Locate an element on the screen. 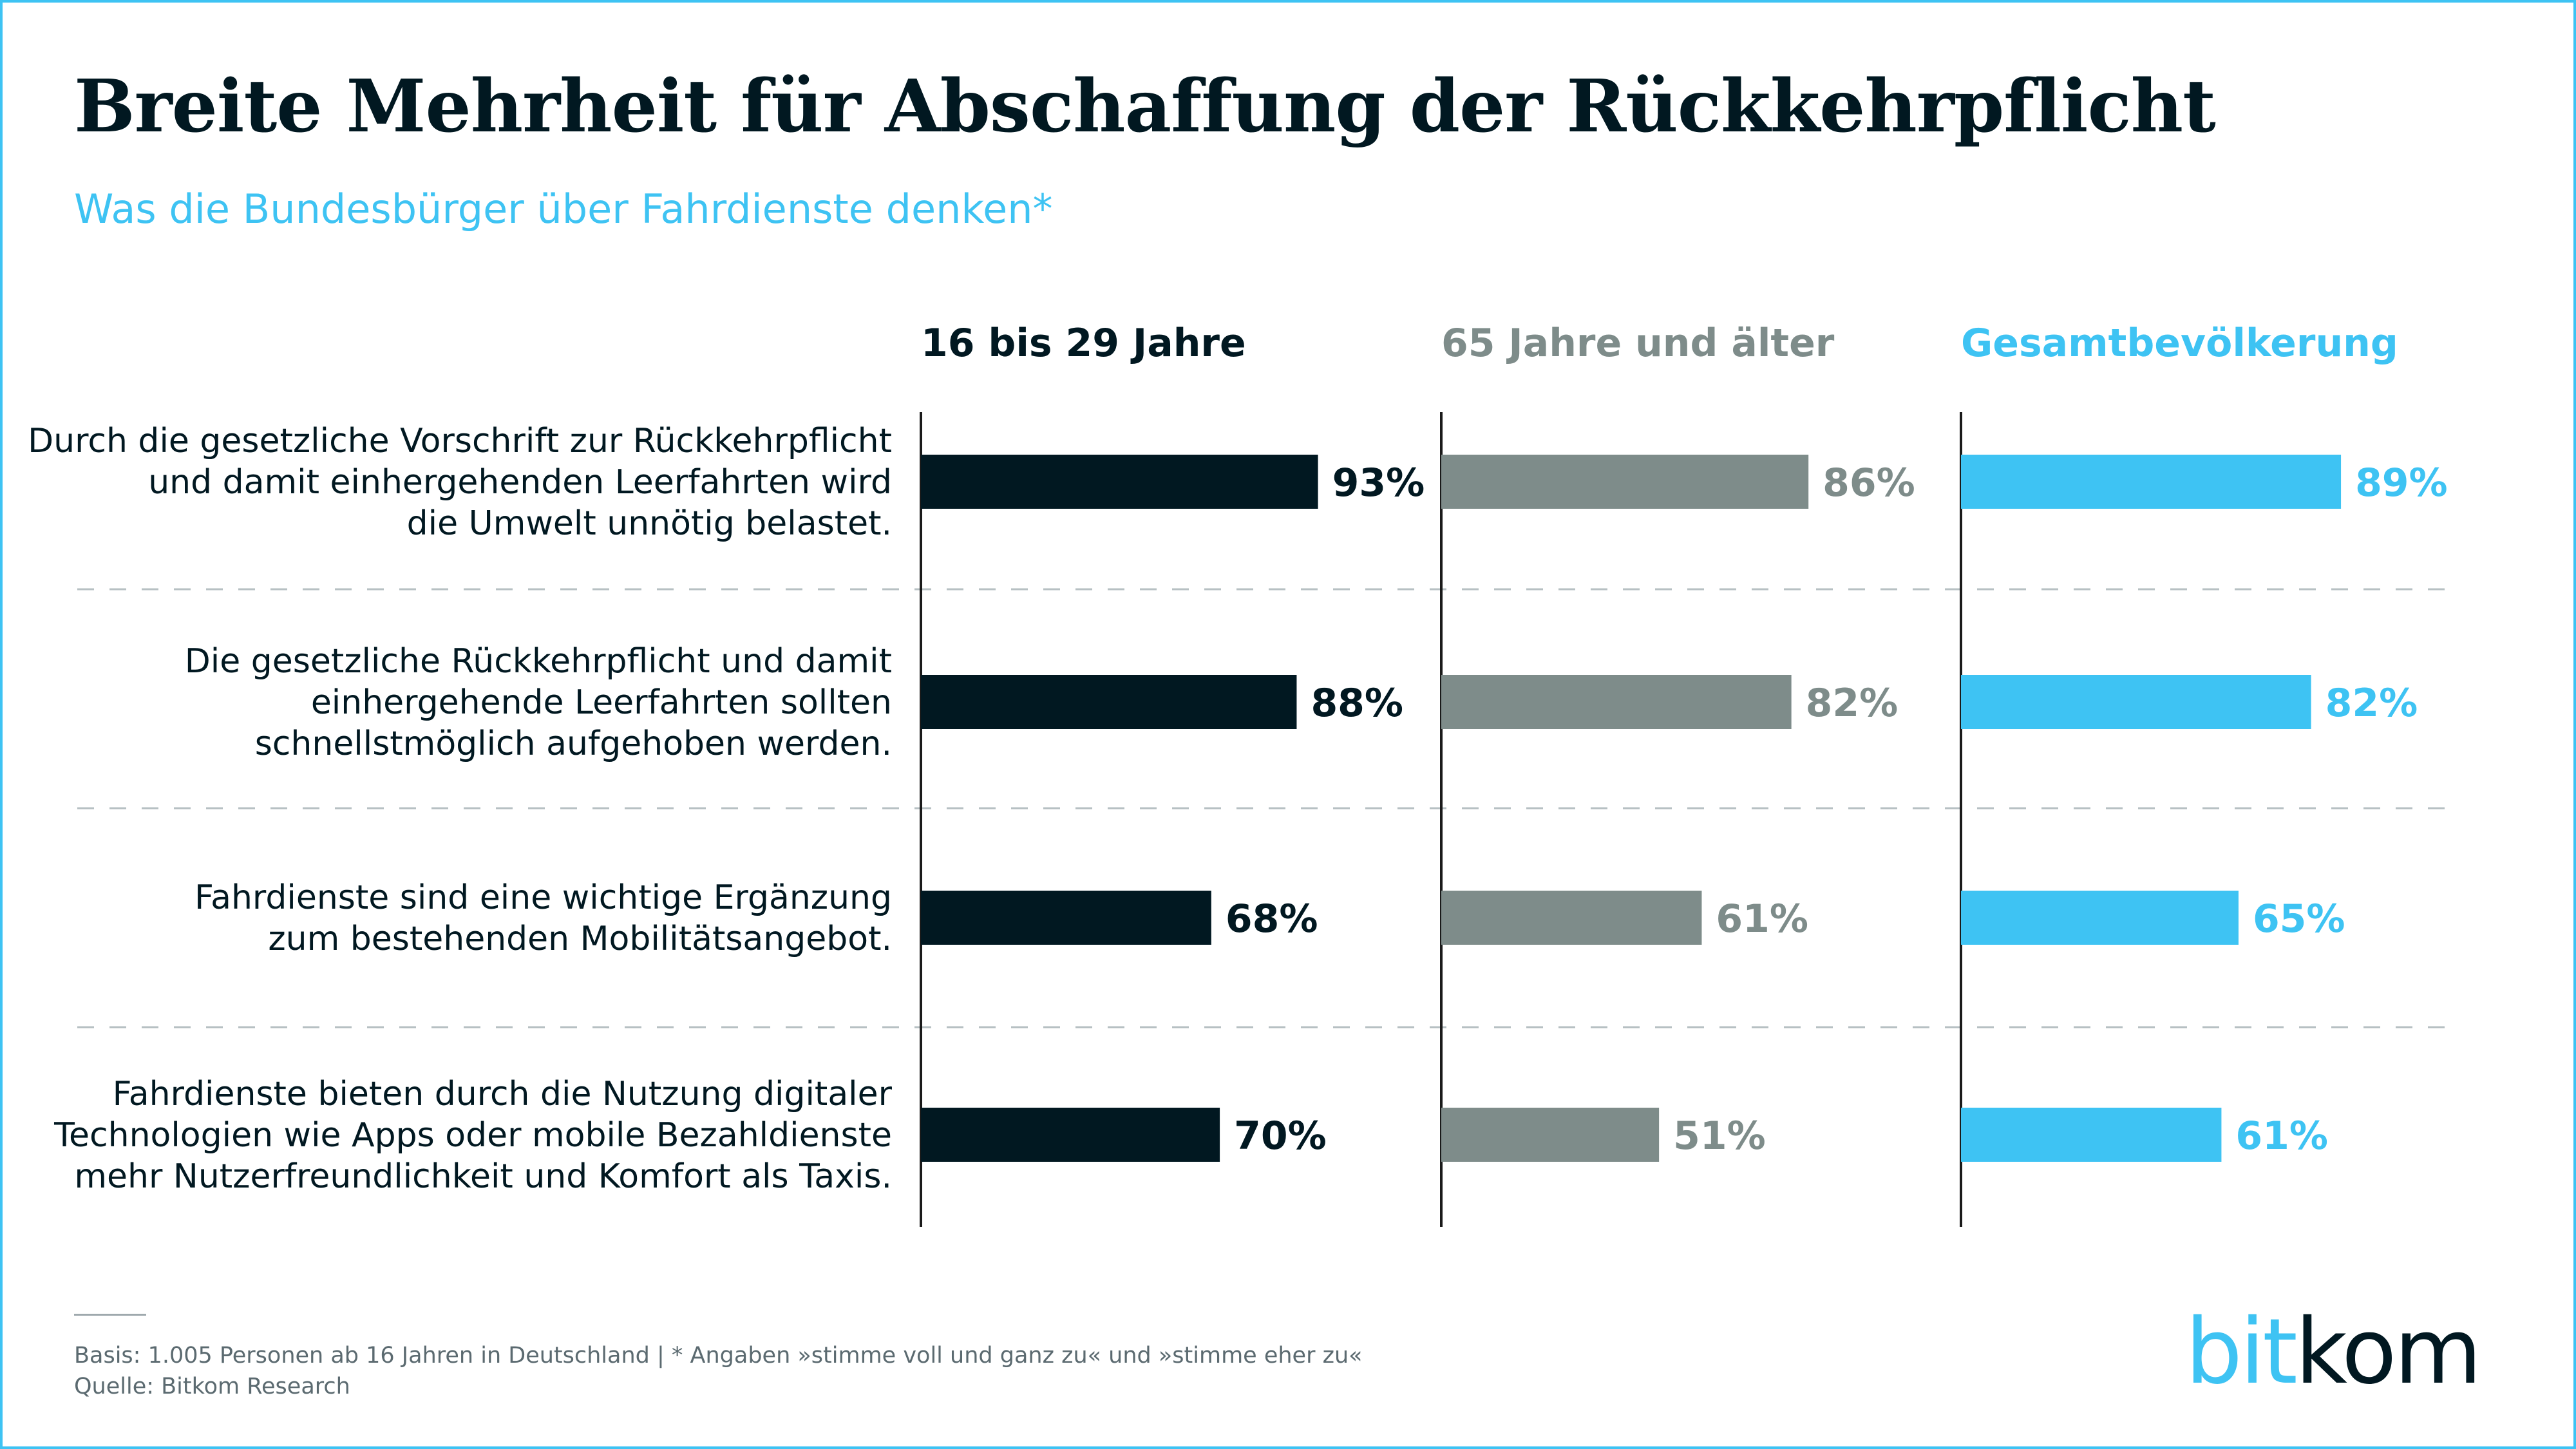 The width and height of the screenshot is (2576, 1449). logo-part-kom: kom is located at coordinates (2388, 1352).